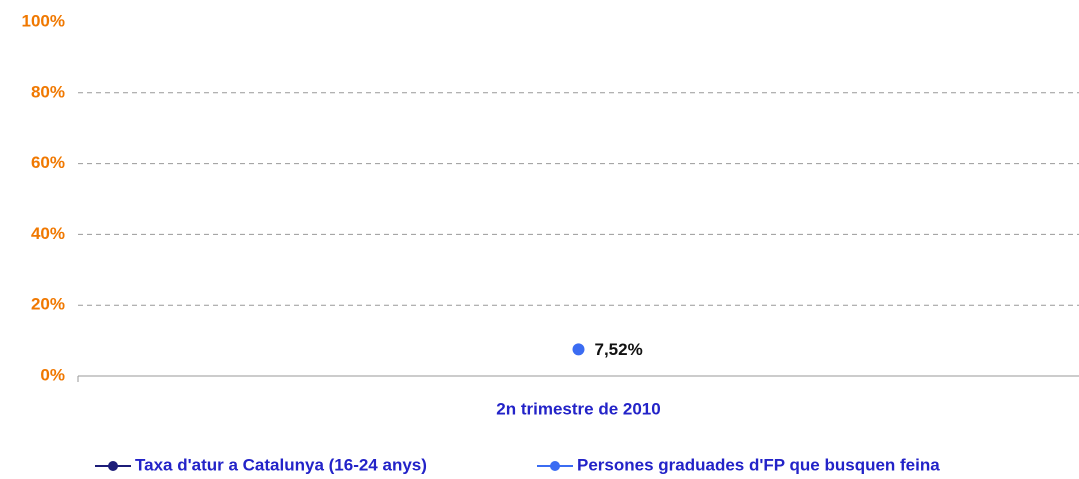 This screenshot has height=479, width=1079. Describe the element at coordinates (619, 349) in the screenshot. I see `data-label: 7,52%` at that location.